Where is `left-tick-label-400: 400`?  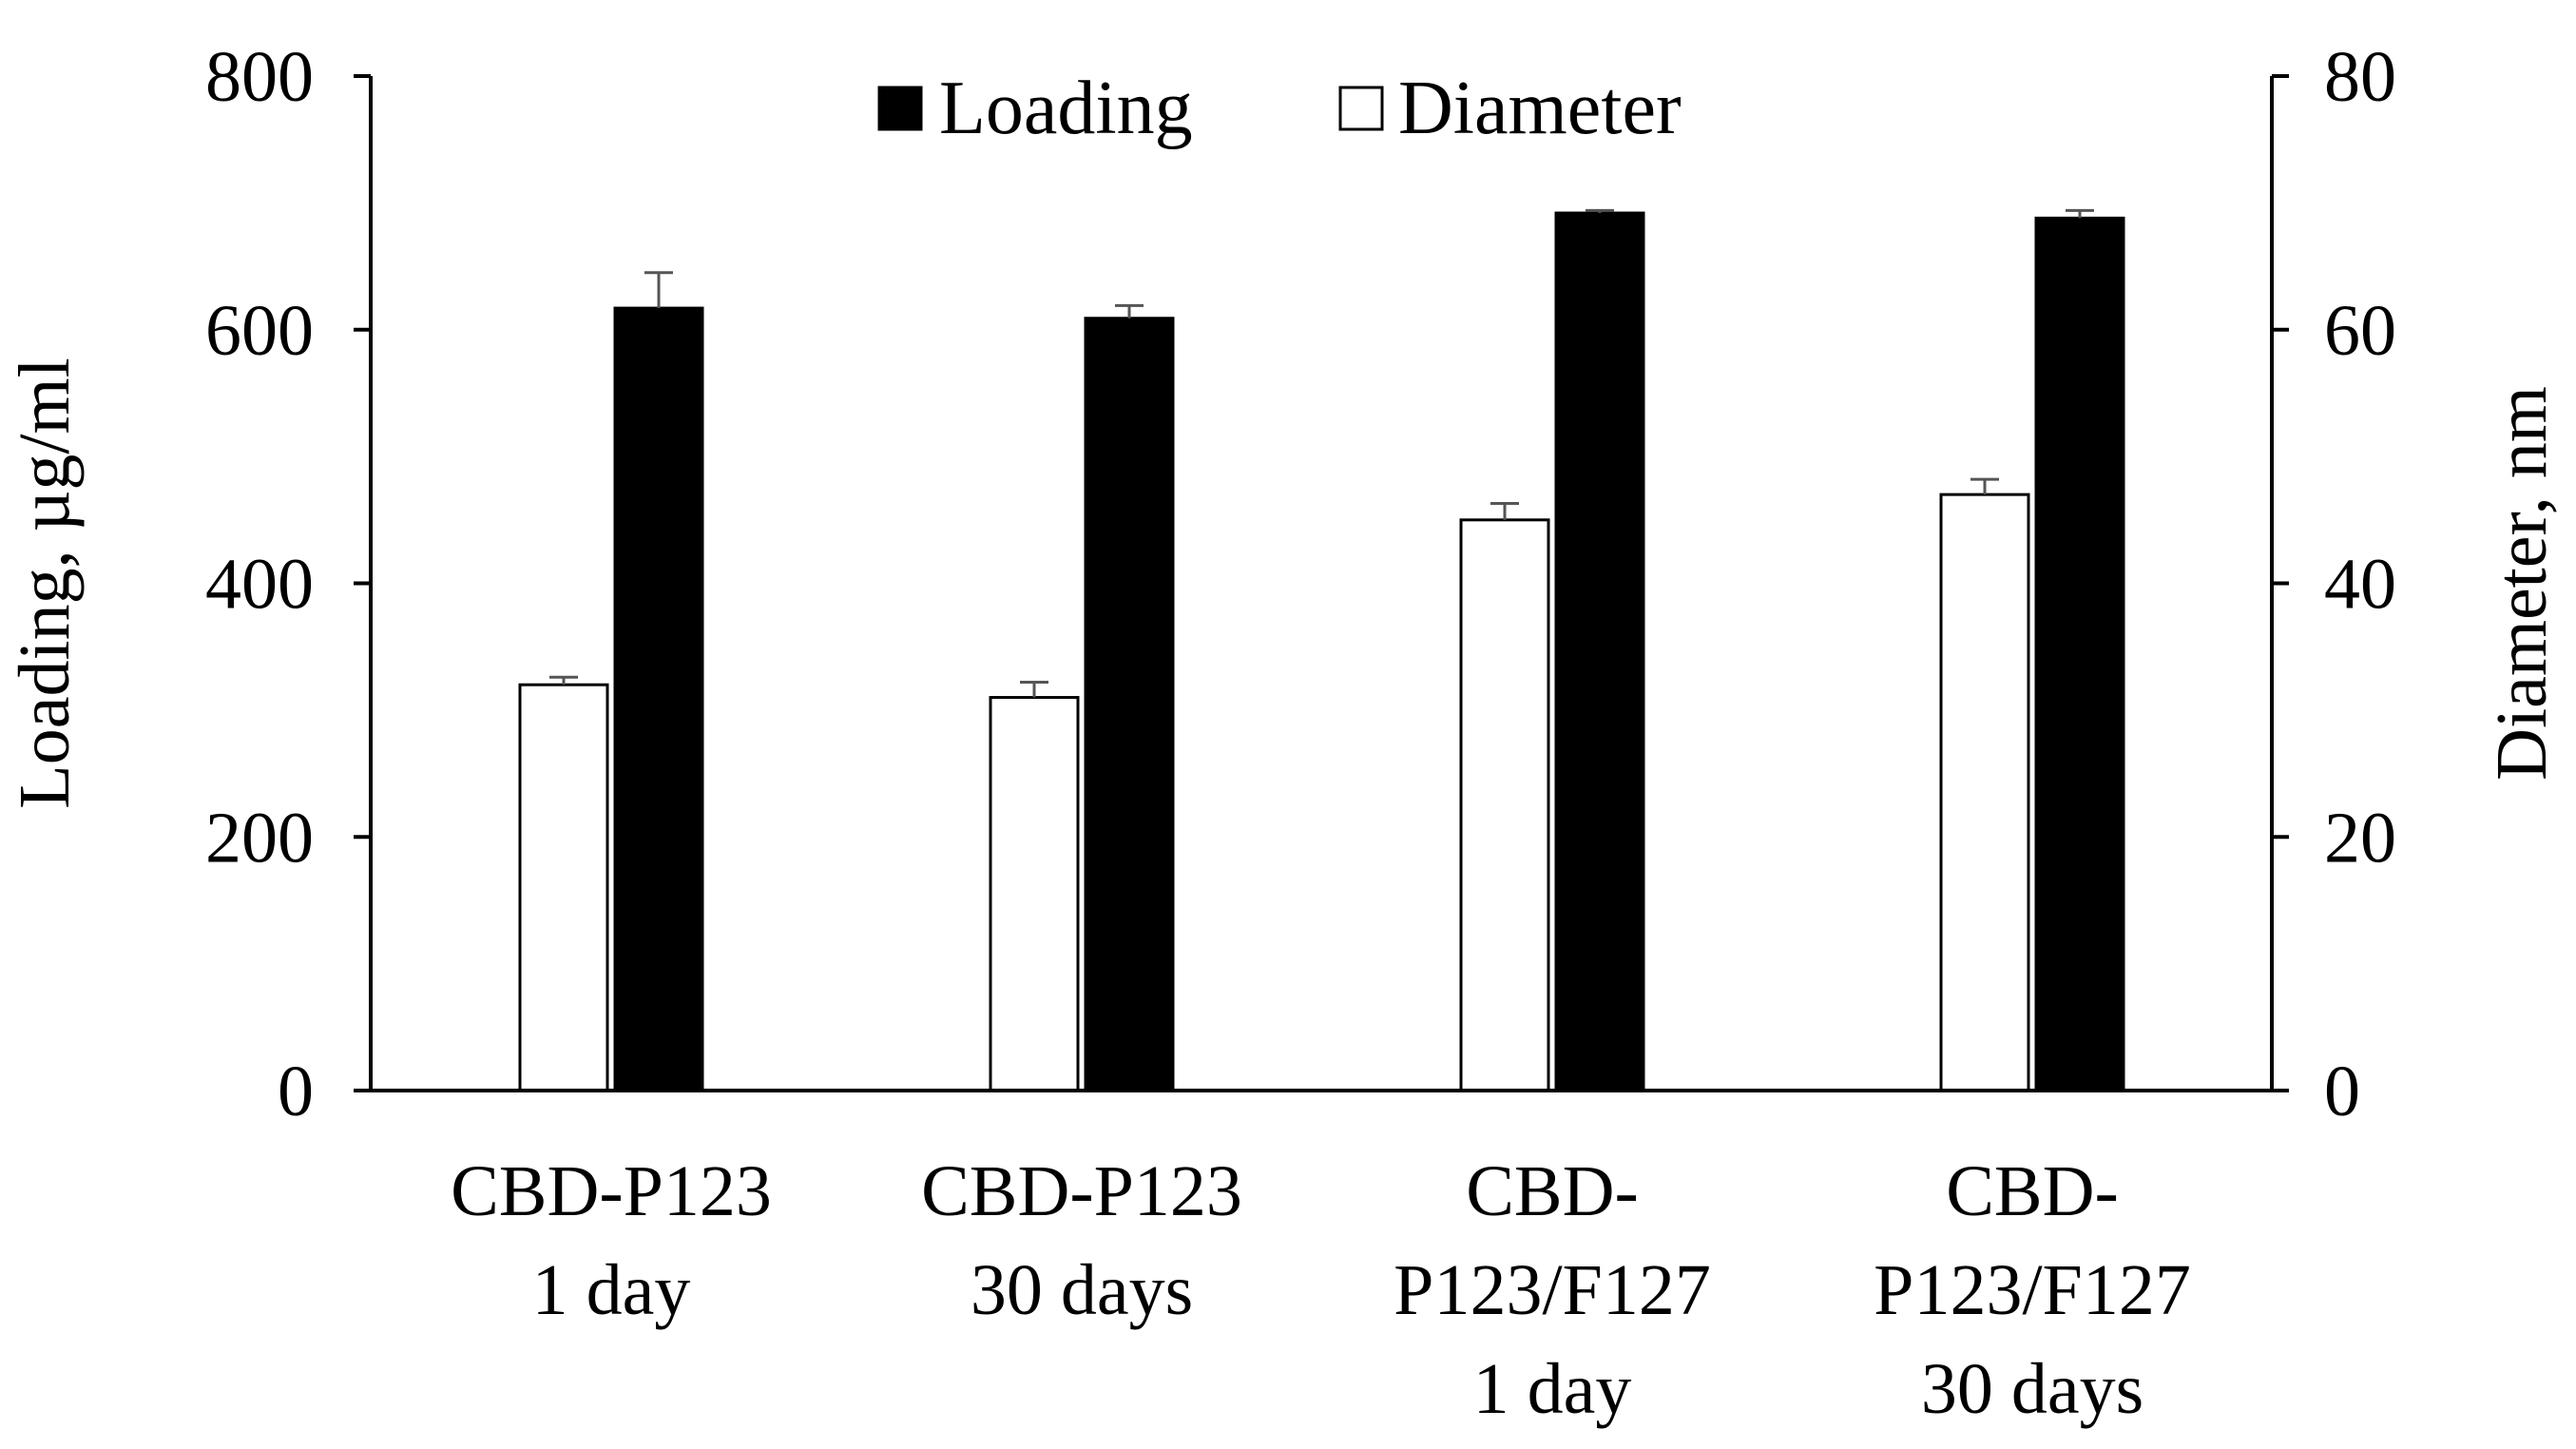
left-tick-label-400: 400 is located at coordinates (259, 585).